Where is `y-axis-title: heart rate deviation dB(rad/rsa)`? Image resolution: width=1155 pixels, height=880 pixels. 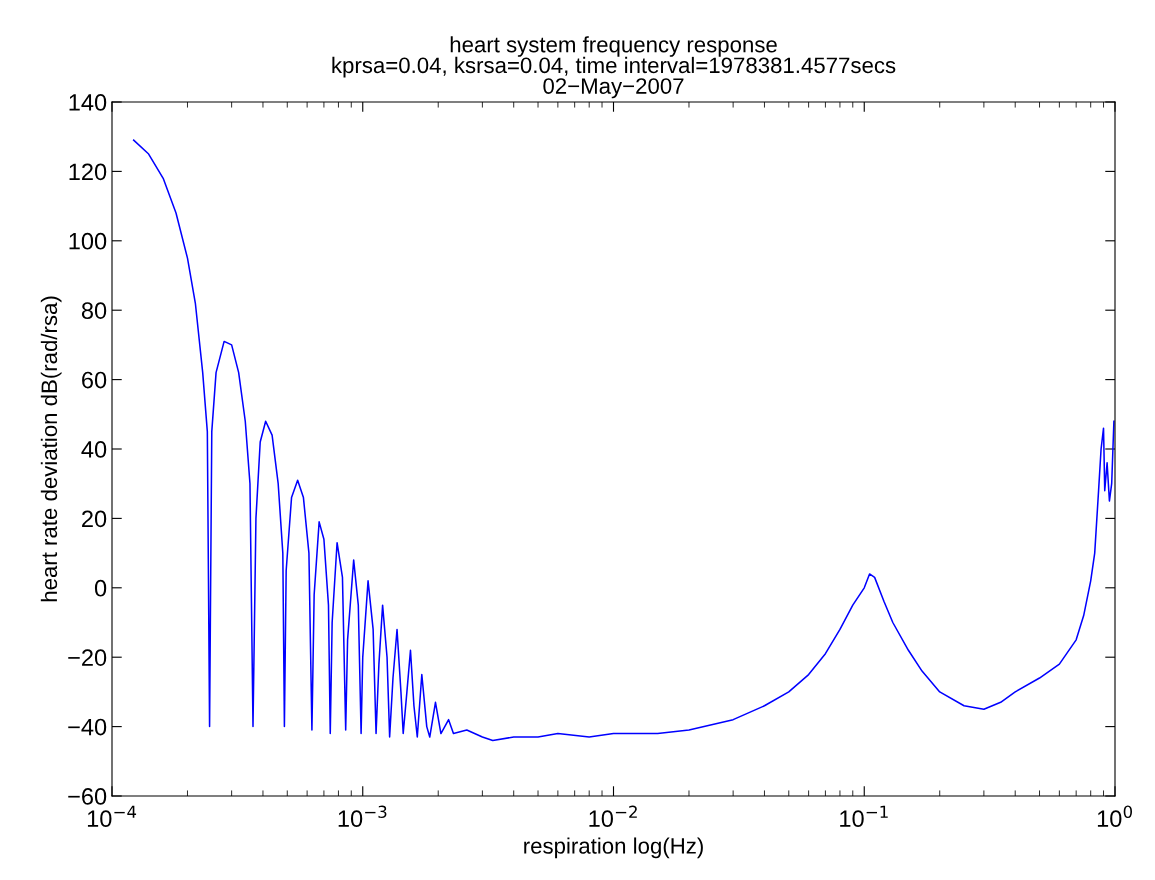
y-axis-title: heart rate deviation dB(rad/rsa) is located at coordinates (51, 449).